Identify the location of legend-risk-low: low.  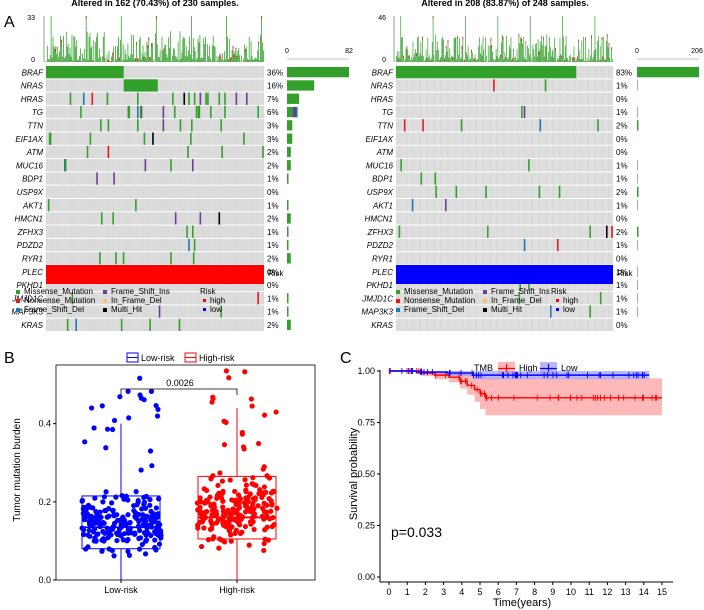
(216, 309).